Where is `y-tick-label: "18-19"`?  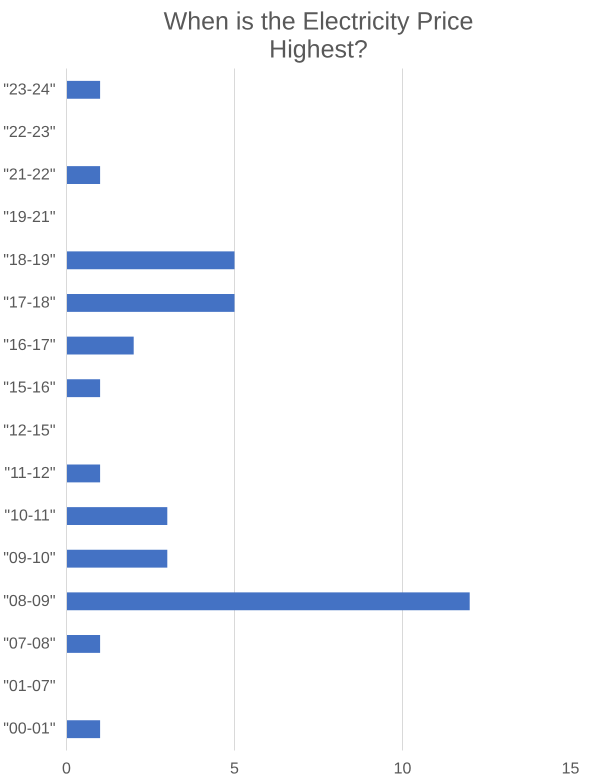
y-tick-label: "18-19" is located at coordinates (29, 260).